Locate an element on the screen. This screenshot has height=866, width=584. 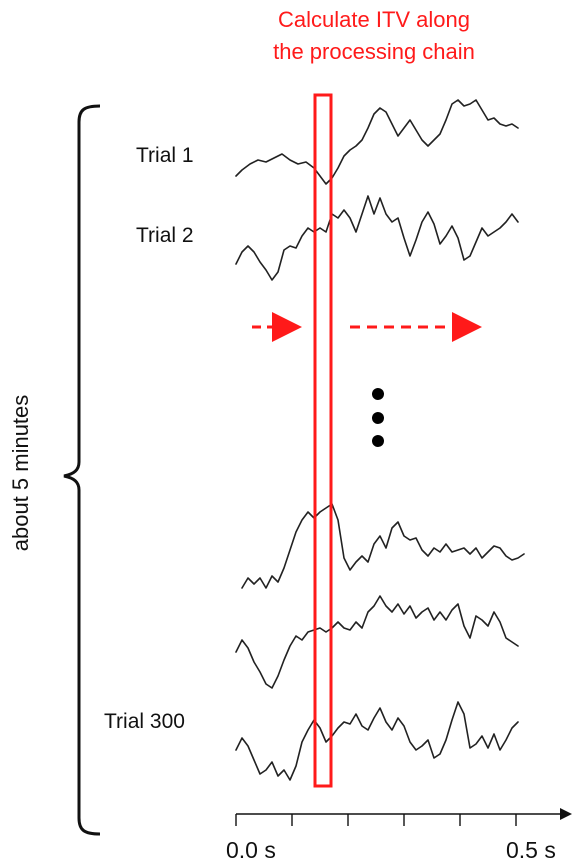
trial-2-label: Trial 2 is located at coordinates (165, 235).